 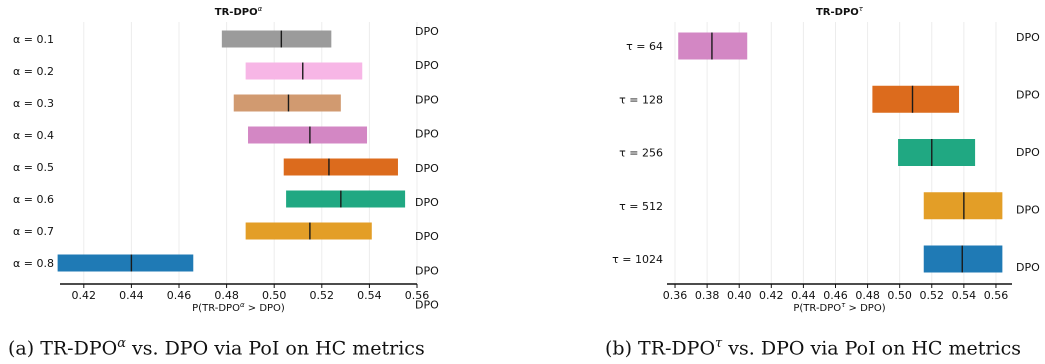 I want to click on chart-b-x-tick-label: 0.46, so click(x=835, y=295).